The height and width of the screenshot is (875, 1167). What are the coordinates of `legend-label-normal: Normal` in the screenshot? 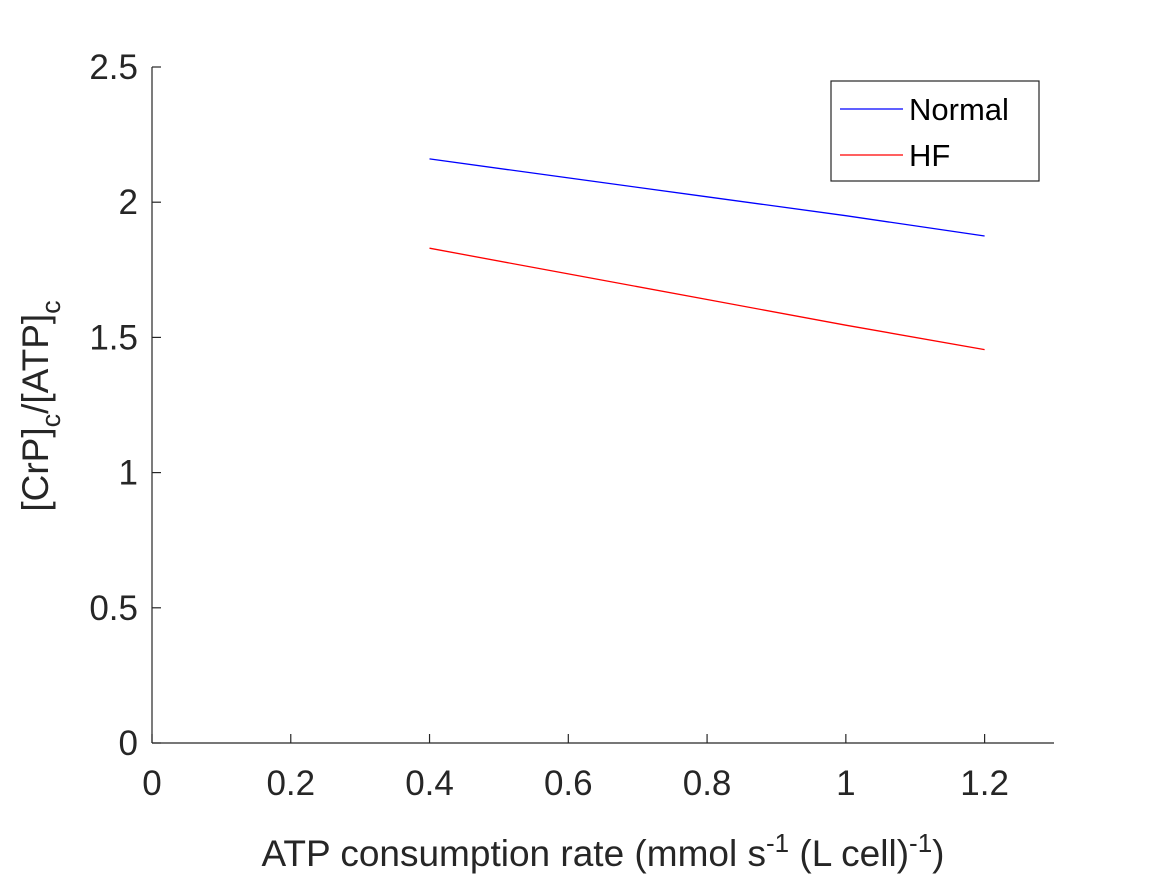 It's located at (959, 109).